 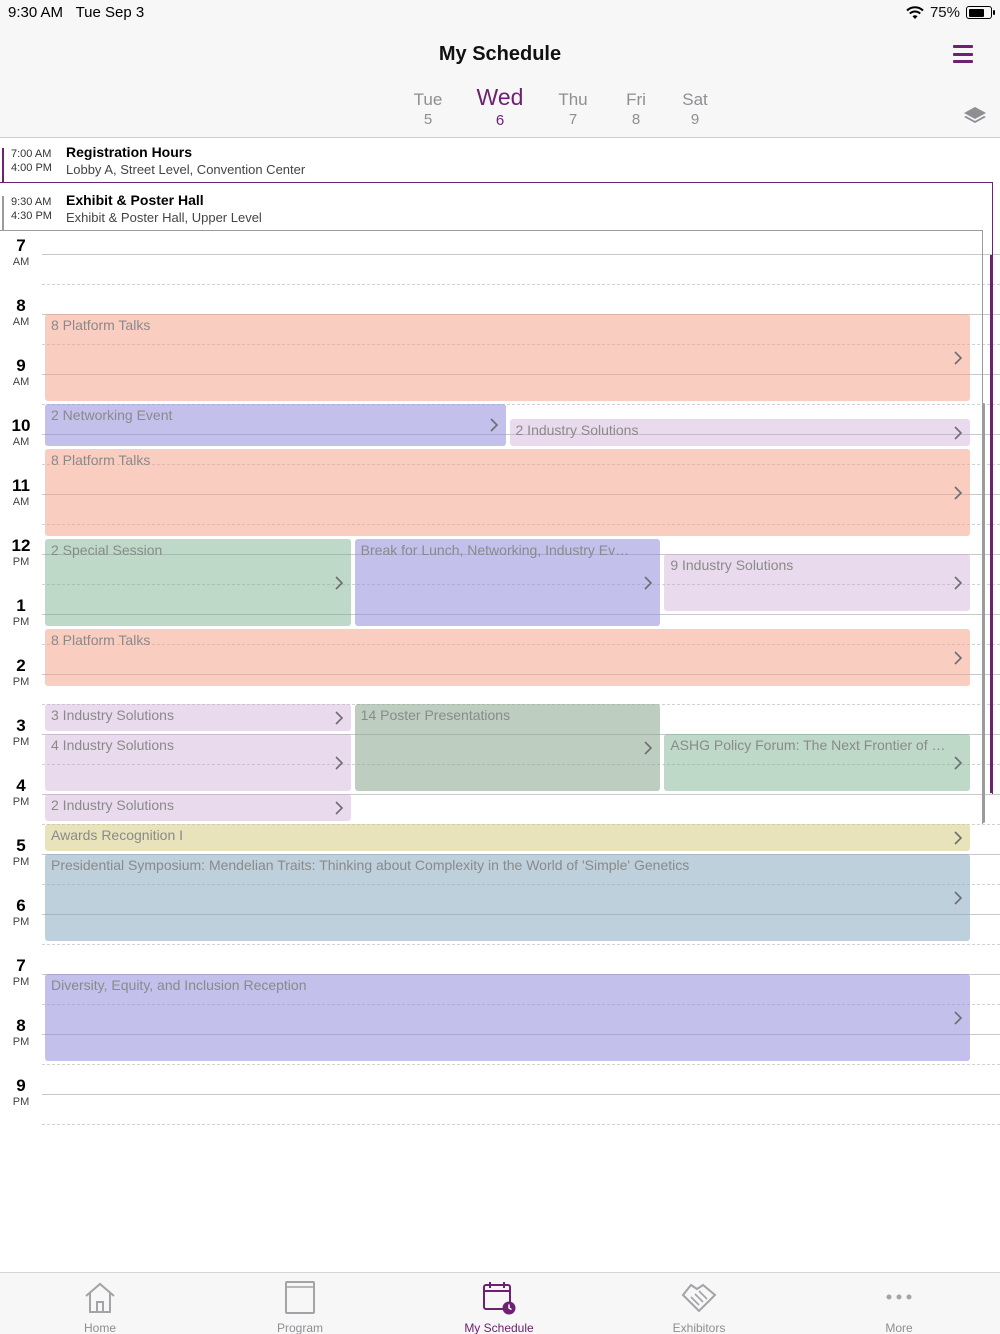 What do you see at coordinates (21, 725) in the screenshot?
I see `hour-number: 3` at bounding box center [21, 725].